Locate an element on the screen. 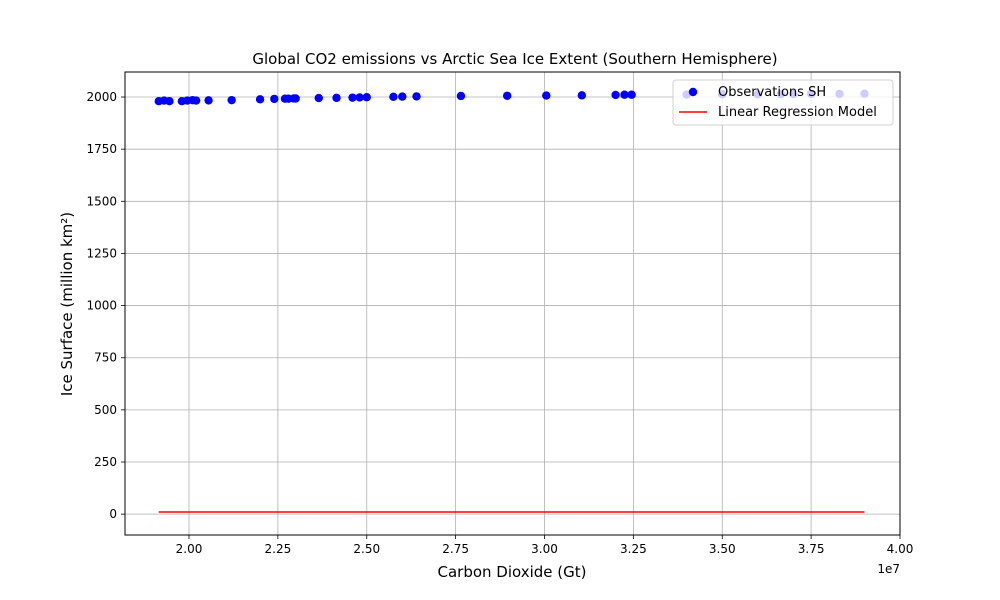 The width and height of the screenshot is (1000, 600). y-tick-label: 1750 is located at coordinates (101, 149).